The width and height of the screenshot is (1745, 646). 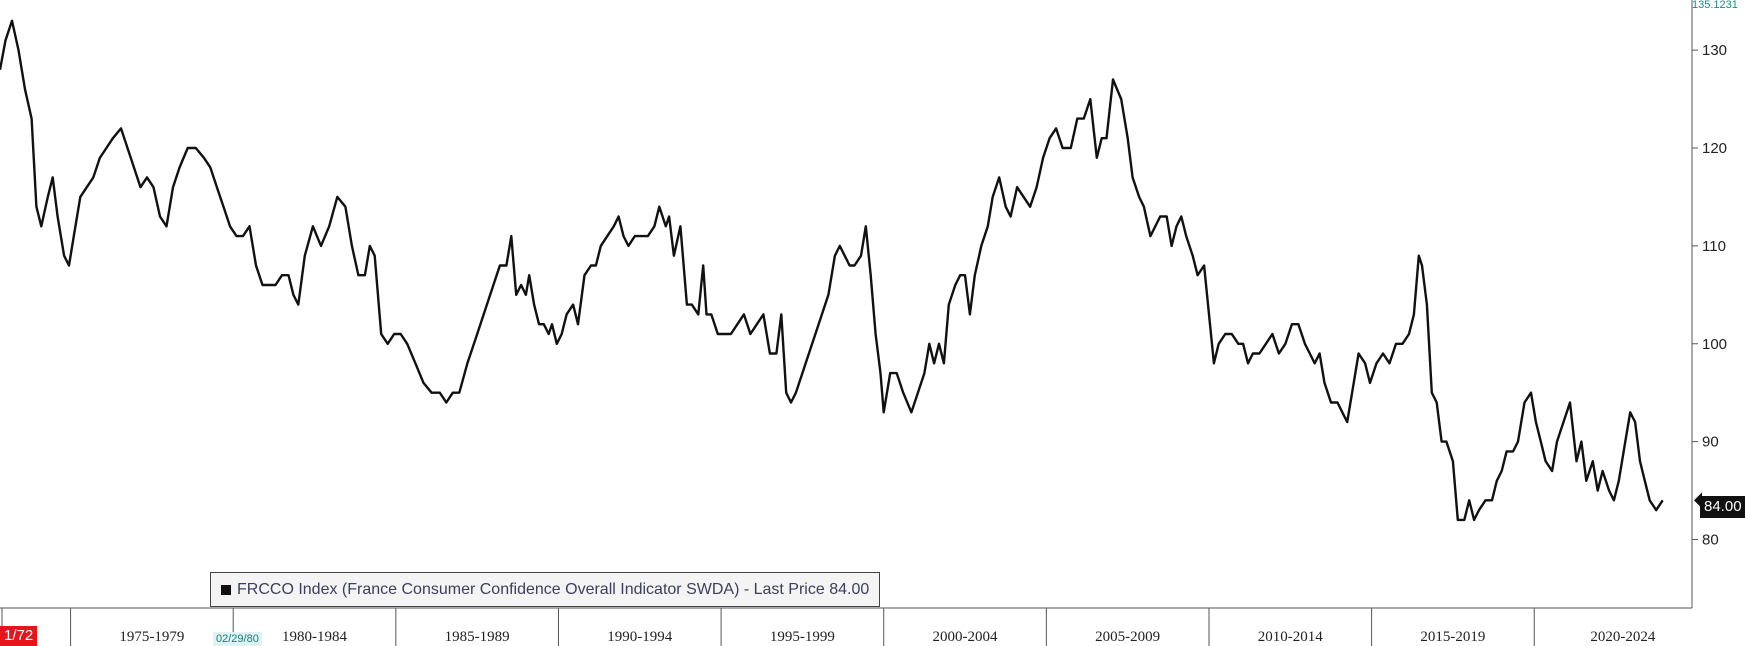 What do you see at coordinates (1710, 539) in the screenshot?
I see `y-tick-label: 80` at bounding box center [1710, 539].